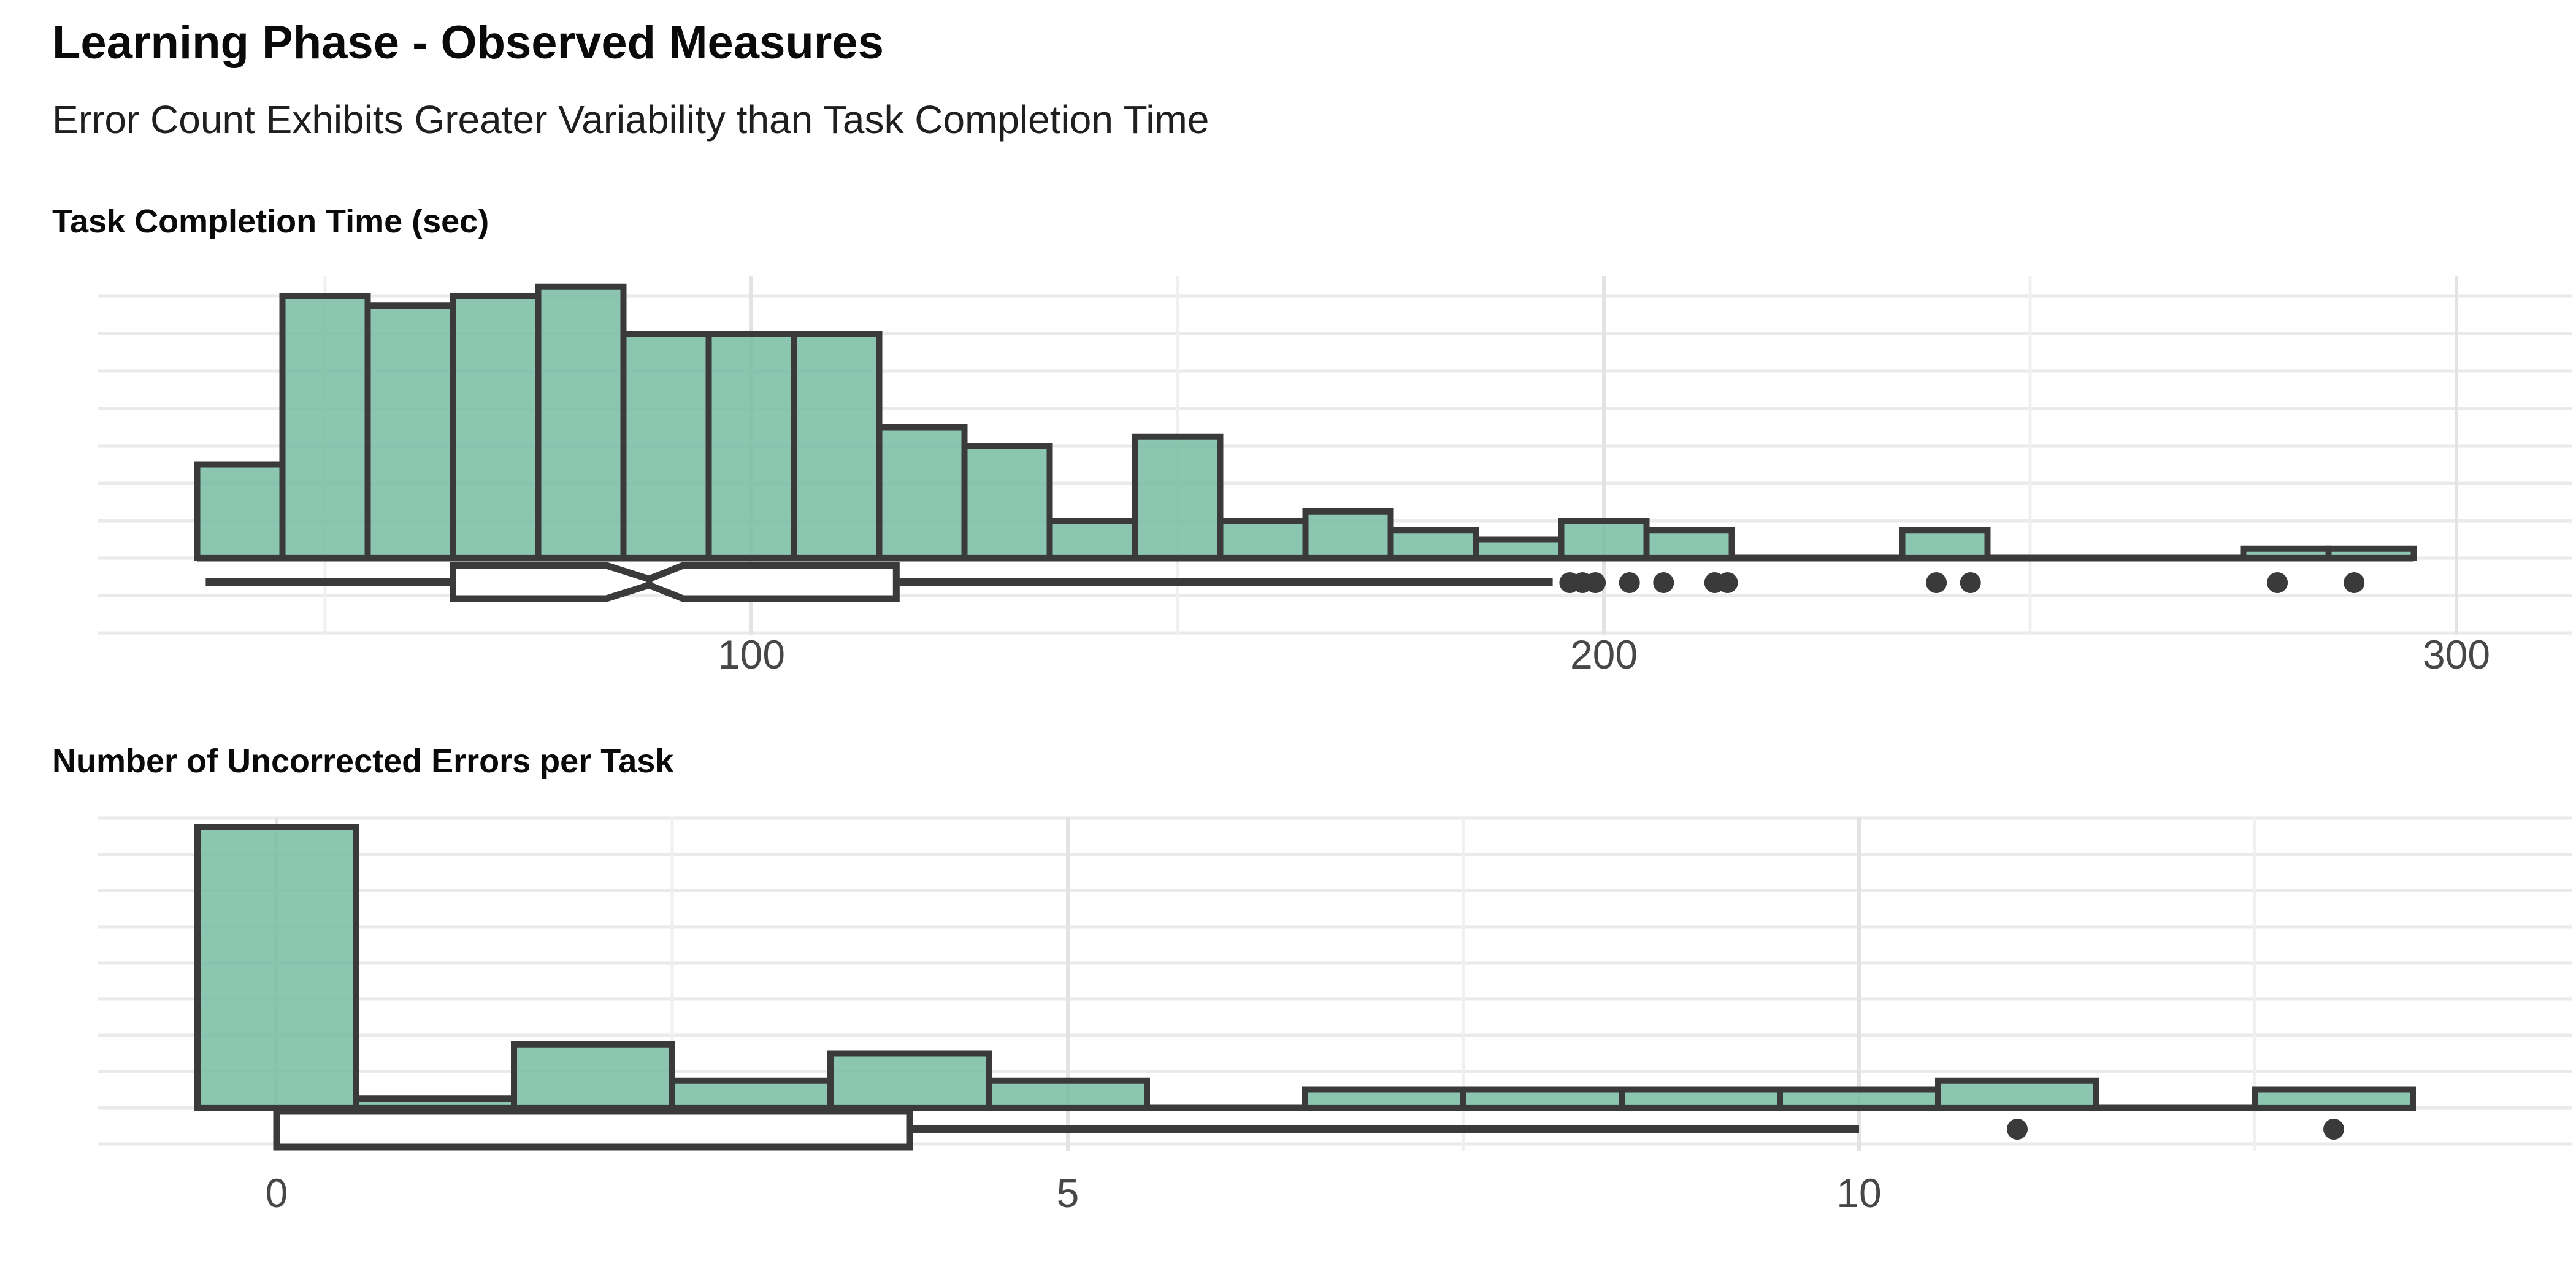  I want to click on panel2-title: Number of Uncorrected Errors per Task, so click(363, 761).